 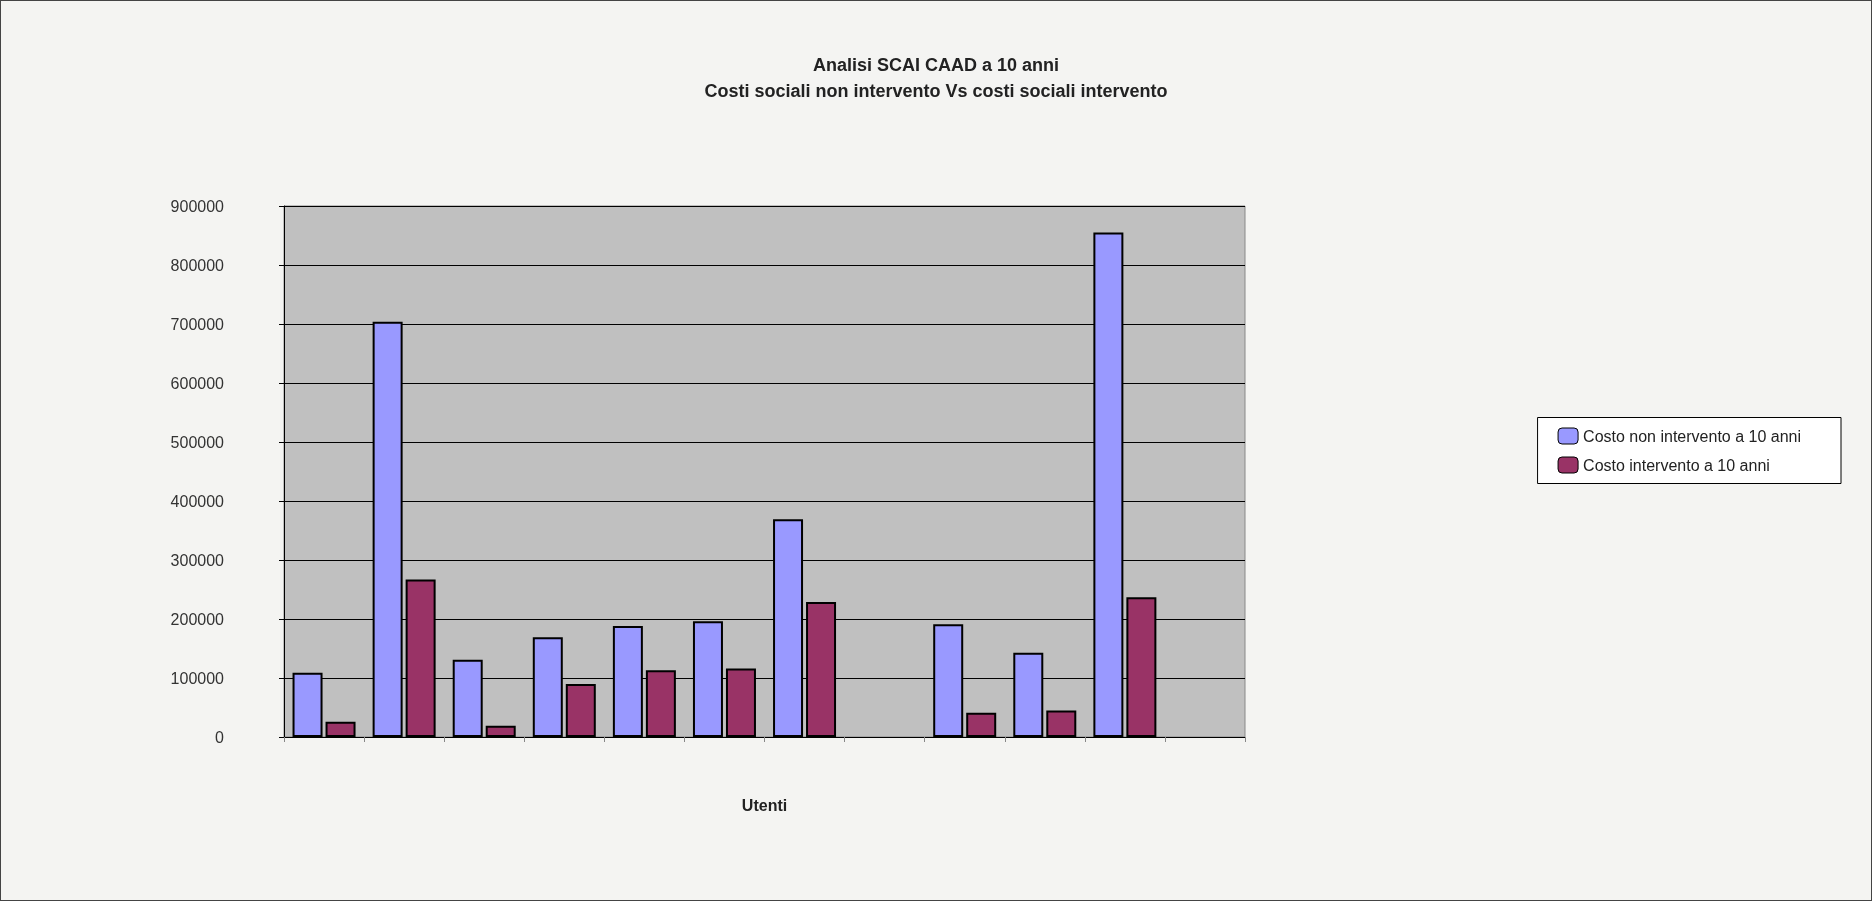 What do you see at coordinates (936, 91) in the screenshot?
I see `chart-subtitle: Costi sociali non intervento Vs costi sociali intervento` at bounding box center [936, 91].